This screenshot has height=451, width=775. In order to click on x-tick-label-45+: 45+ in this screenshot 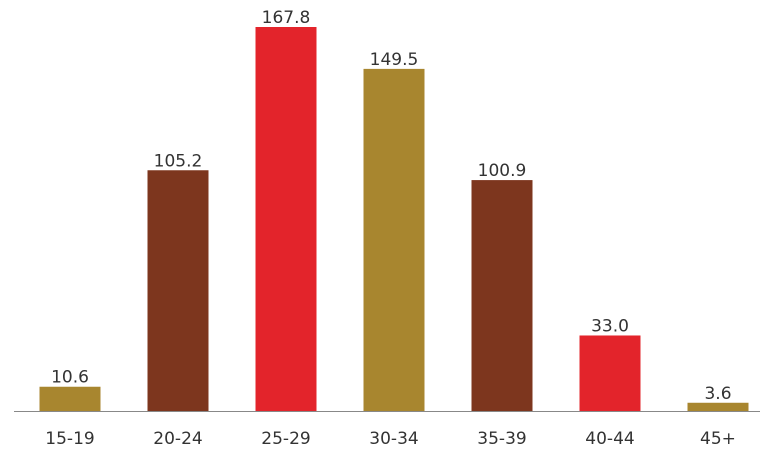, I will do `click(718, 439)`.